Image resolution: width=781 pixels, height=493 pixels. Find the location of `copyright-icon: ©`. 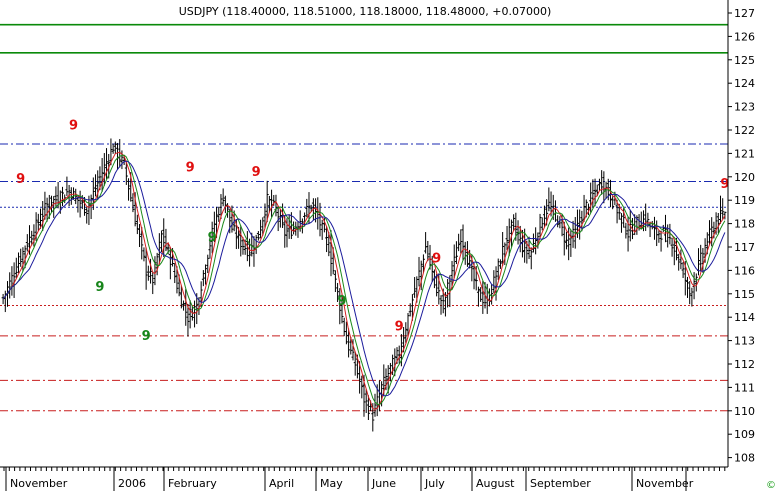

copyright-icon: © is located at coordinates (771, 485).